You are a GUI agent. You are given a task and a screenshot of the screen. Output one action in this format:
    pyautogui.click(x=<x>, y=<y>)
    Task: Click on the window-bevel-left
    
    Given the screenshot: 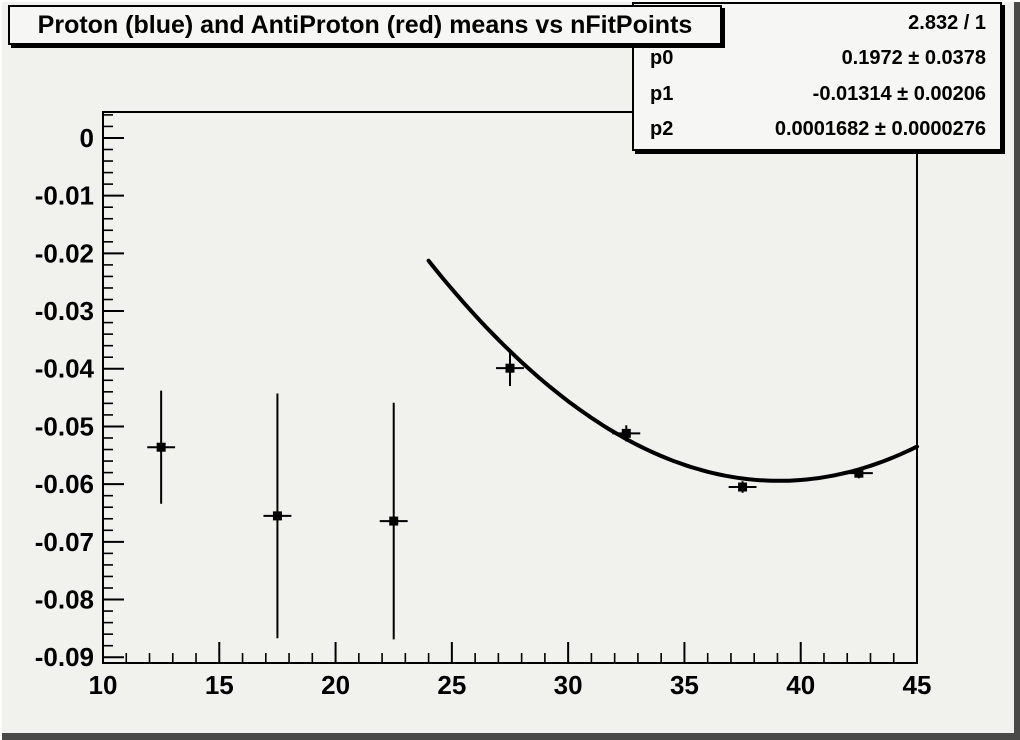 What is the action you would take?
    pyautogui.click(x=1, y=370)
    